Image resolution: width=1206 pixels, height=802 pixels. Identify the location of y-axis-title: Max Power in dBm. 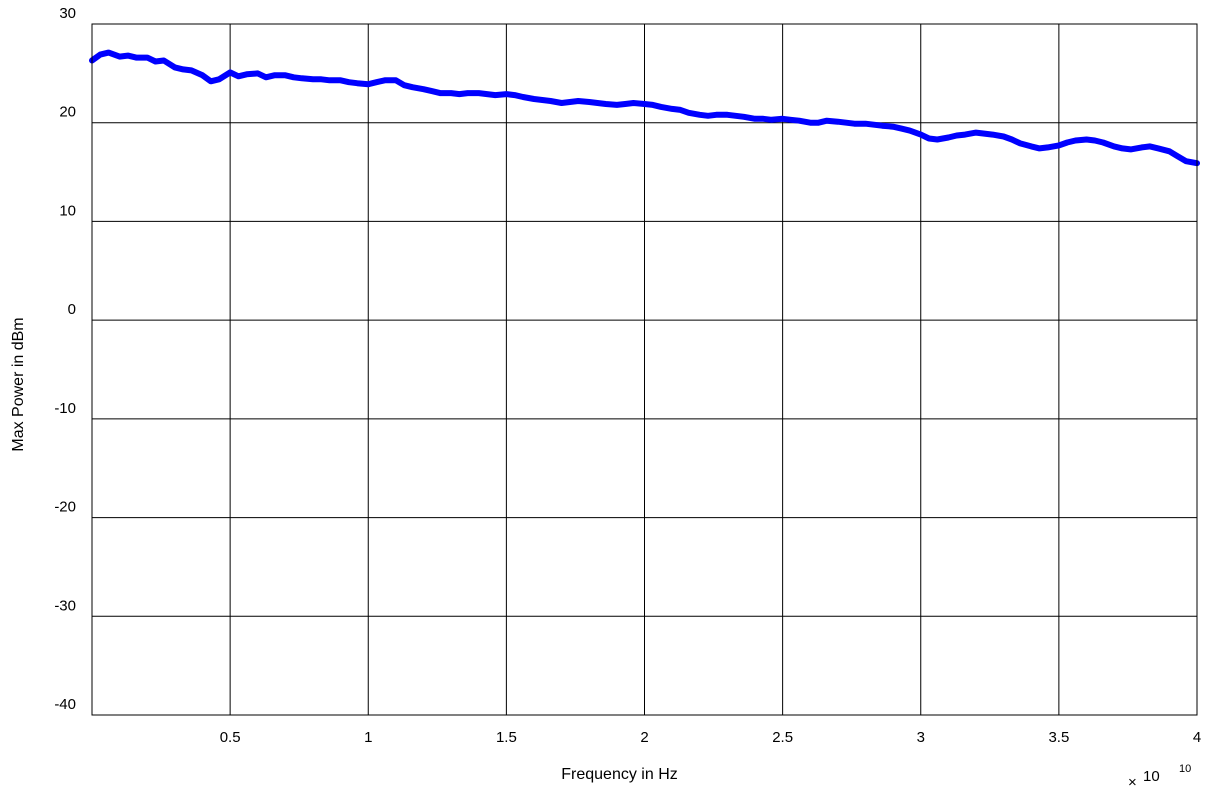
(18, 384).